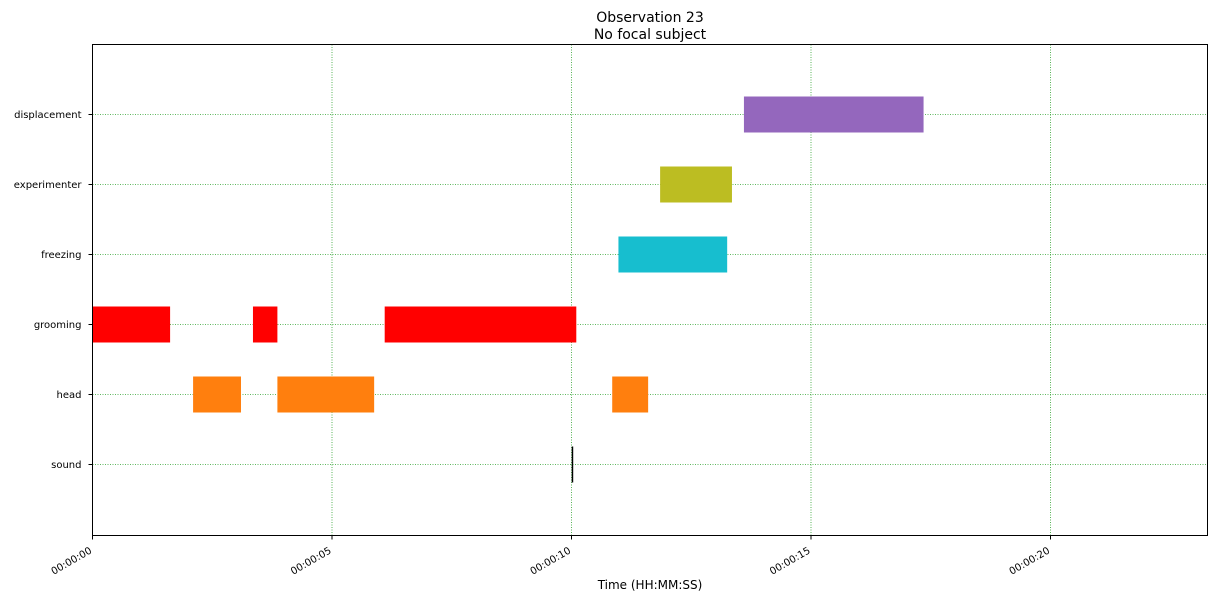 This screenshot has width=1208, height=597. What do you see at coordinates (69, 395) in the screenshot?
I see `y-tick-label: head` at bounding box center [69, 395].